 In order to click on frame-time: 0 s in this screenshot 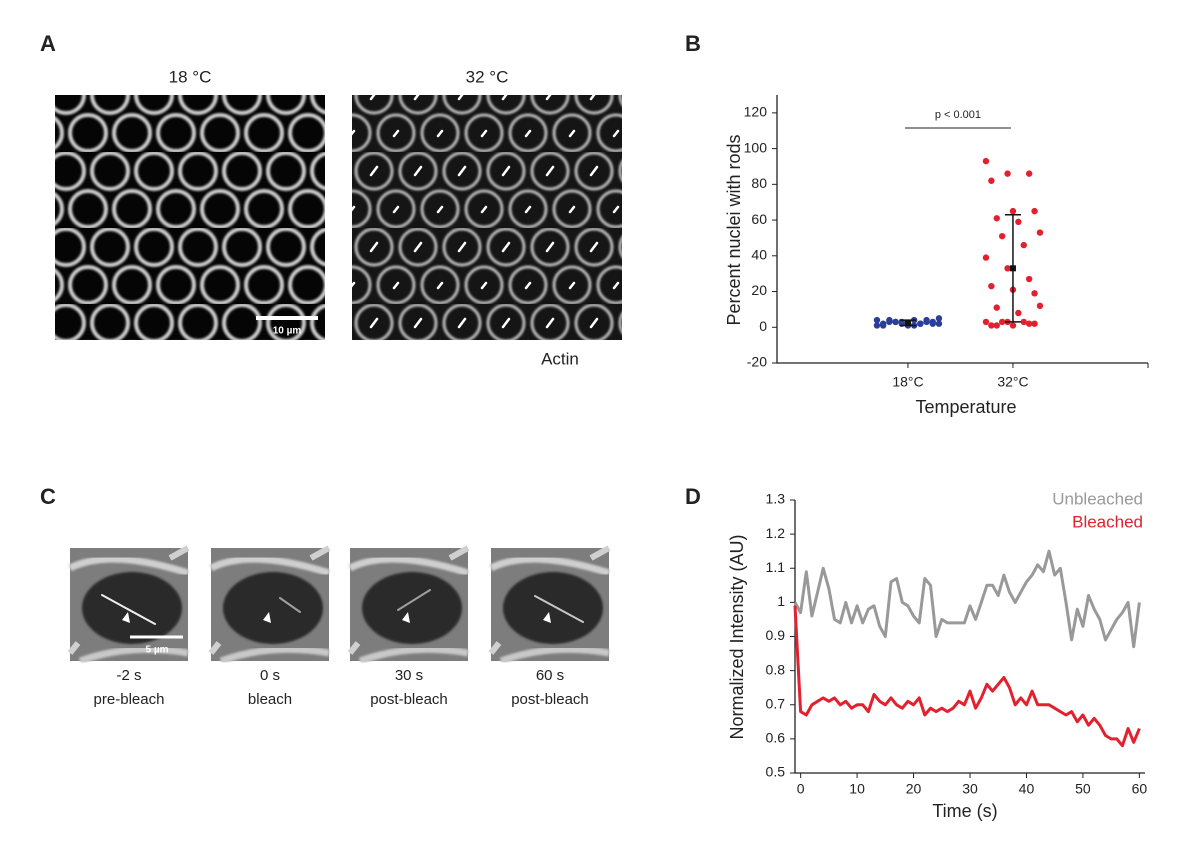, I will do `click(270, 675)`.